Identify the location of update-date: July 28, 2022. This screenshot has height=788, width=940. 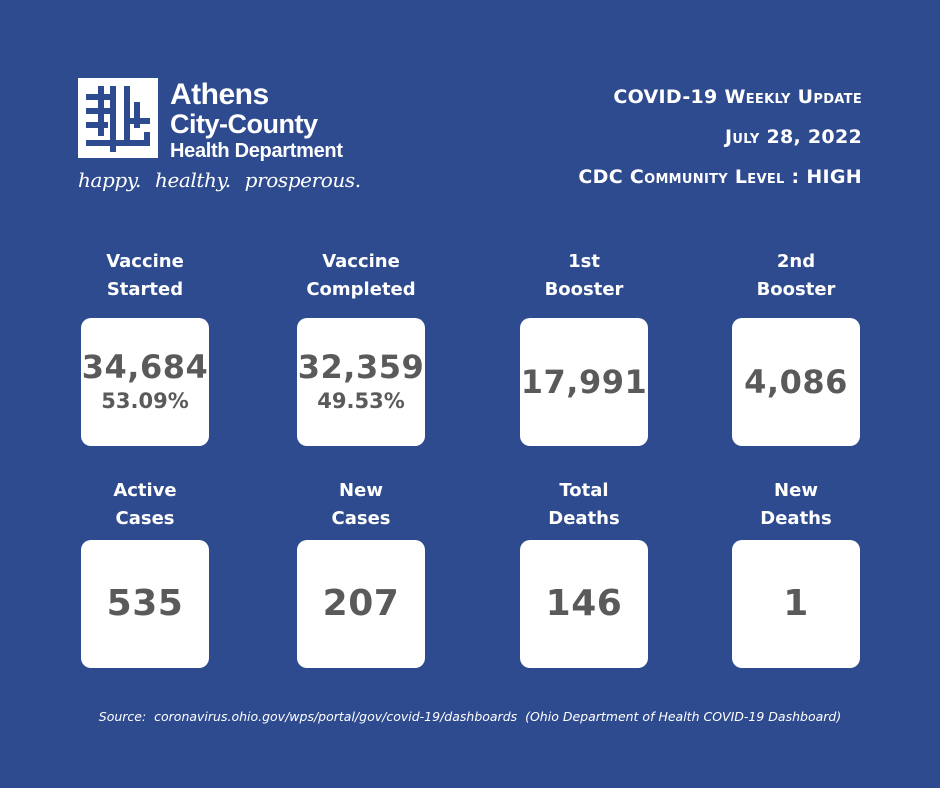
(793, 137).